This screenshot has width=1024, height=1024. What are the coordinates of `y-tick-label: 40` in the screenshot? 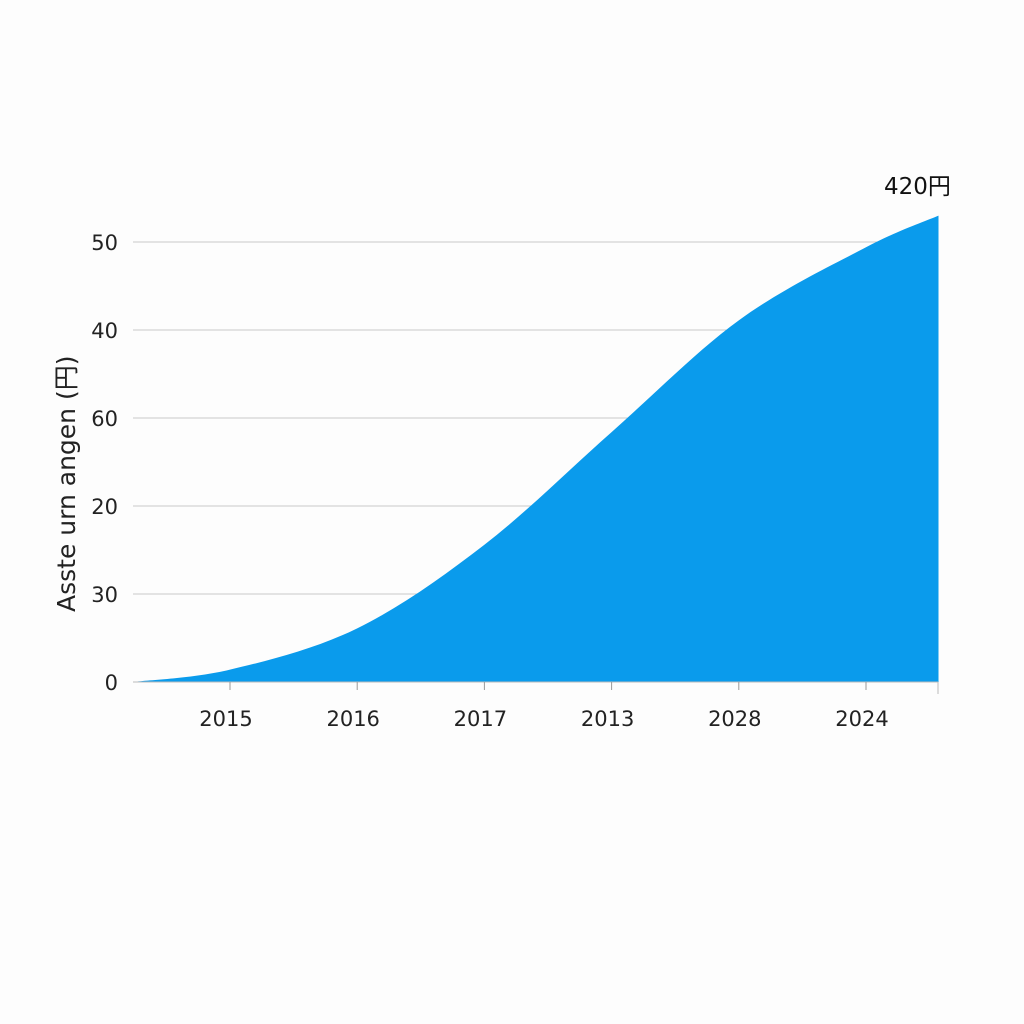 It's located at (104, 331).